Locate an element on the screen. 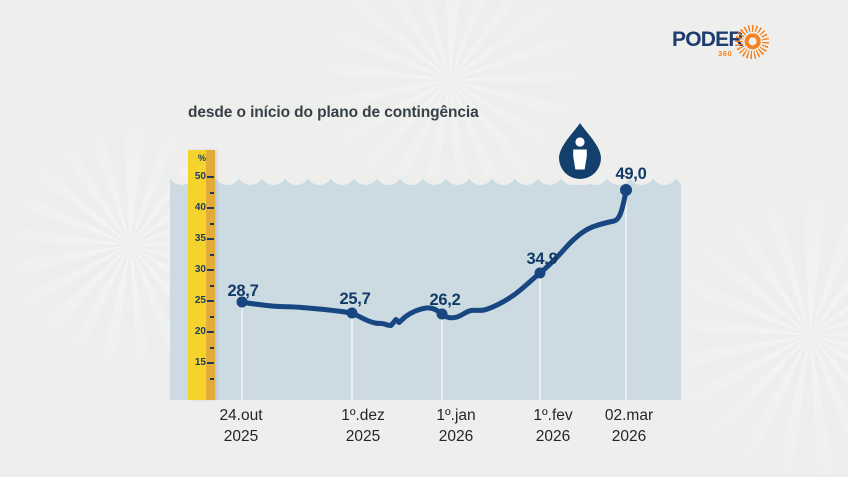 The image size is (848, 477). water-drop-person-icon is located at coordinates (580, 151).